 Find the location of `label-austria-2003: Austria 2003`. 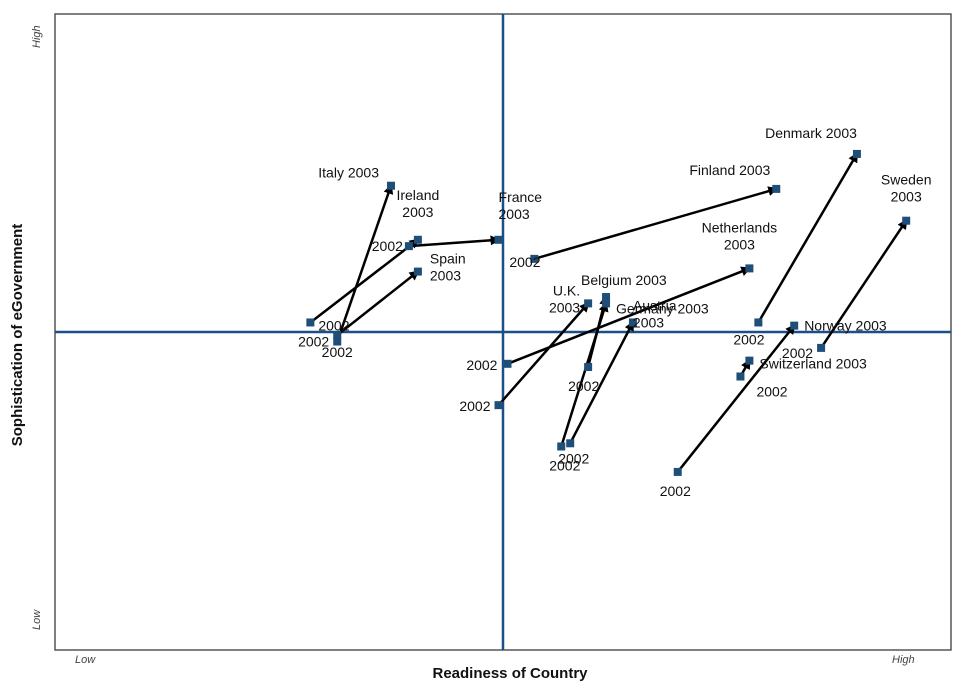

label-austria-2003: Austria 2003 is located at coordinates (655, 313).